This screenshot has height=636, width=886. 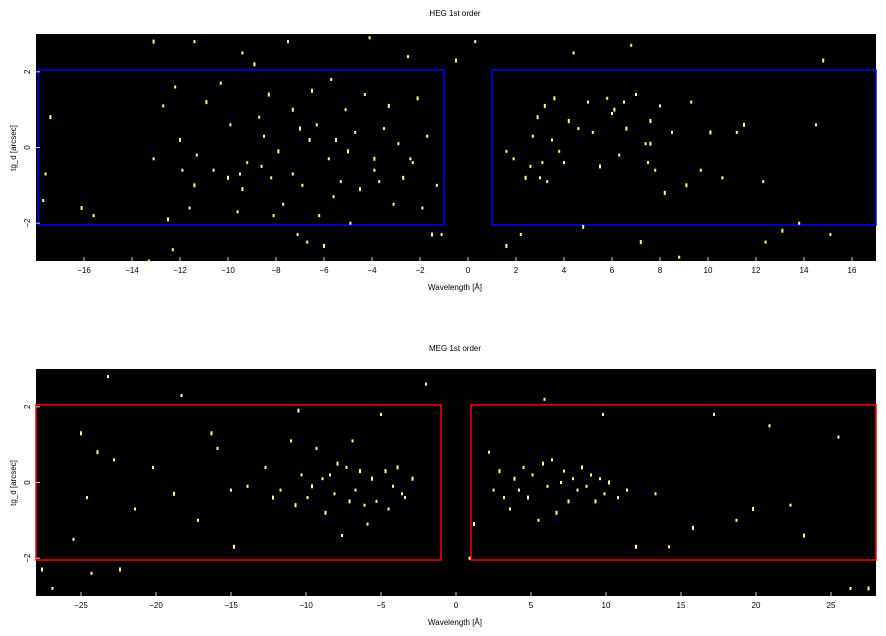 What do you see at coordinates (455, 622) in the screenshot?
I see `meg-x-axis-label: Wavelength [Å]` at bounding box center [455, 622].